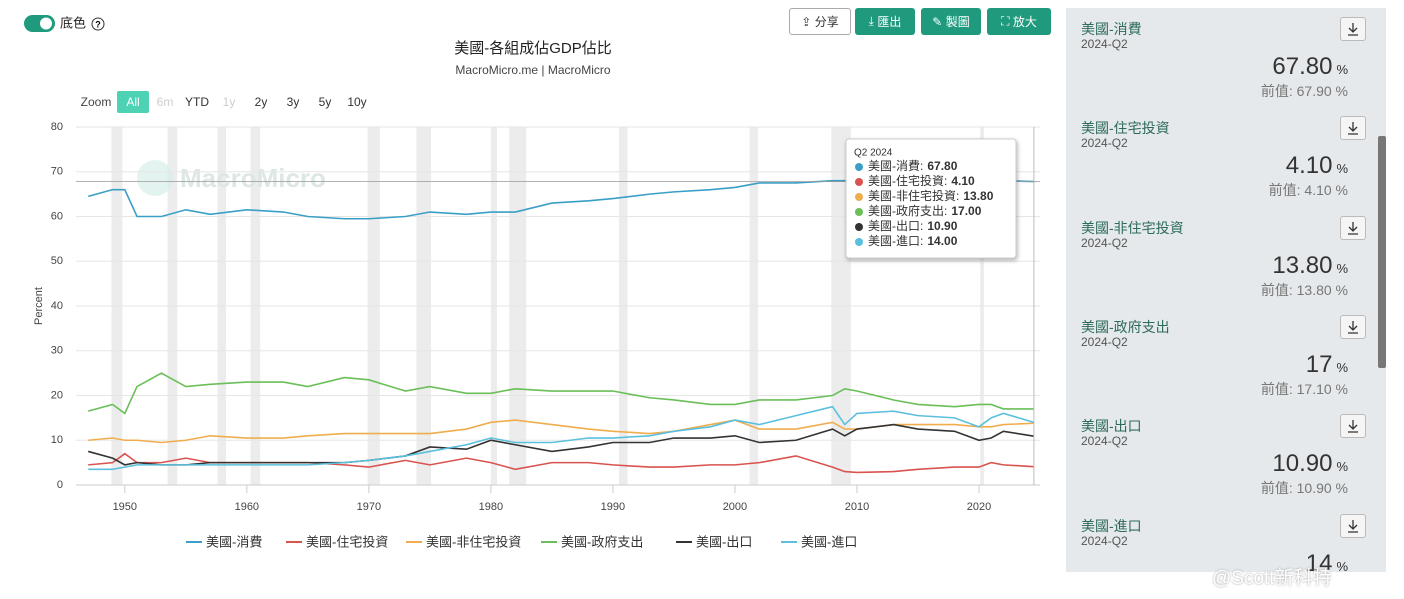  Describe the element at coordinates (735, 507) in the screenshot. I see `x-tick-label: 2000` at that location.